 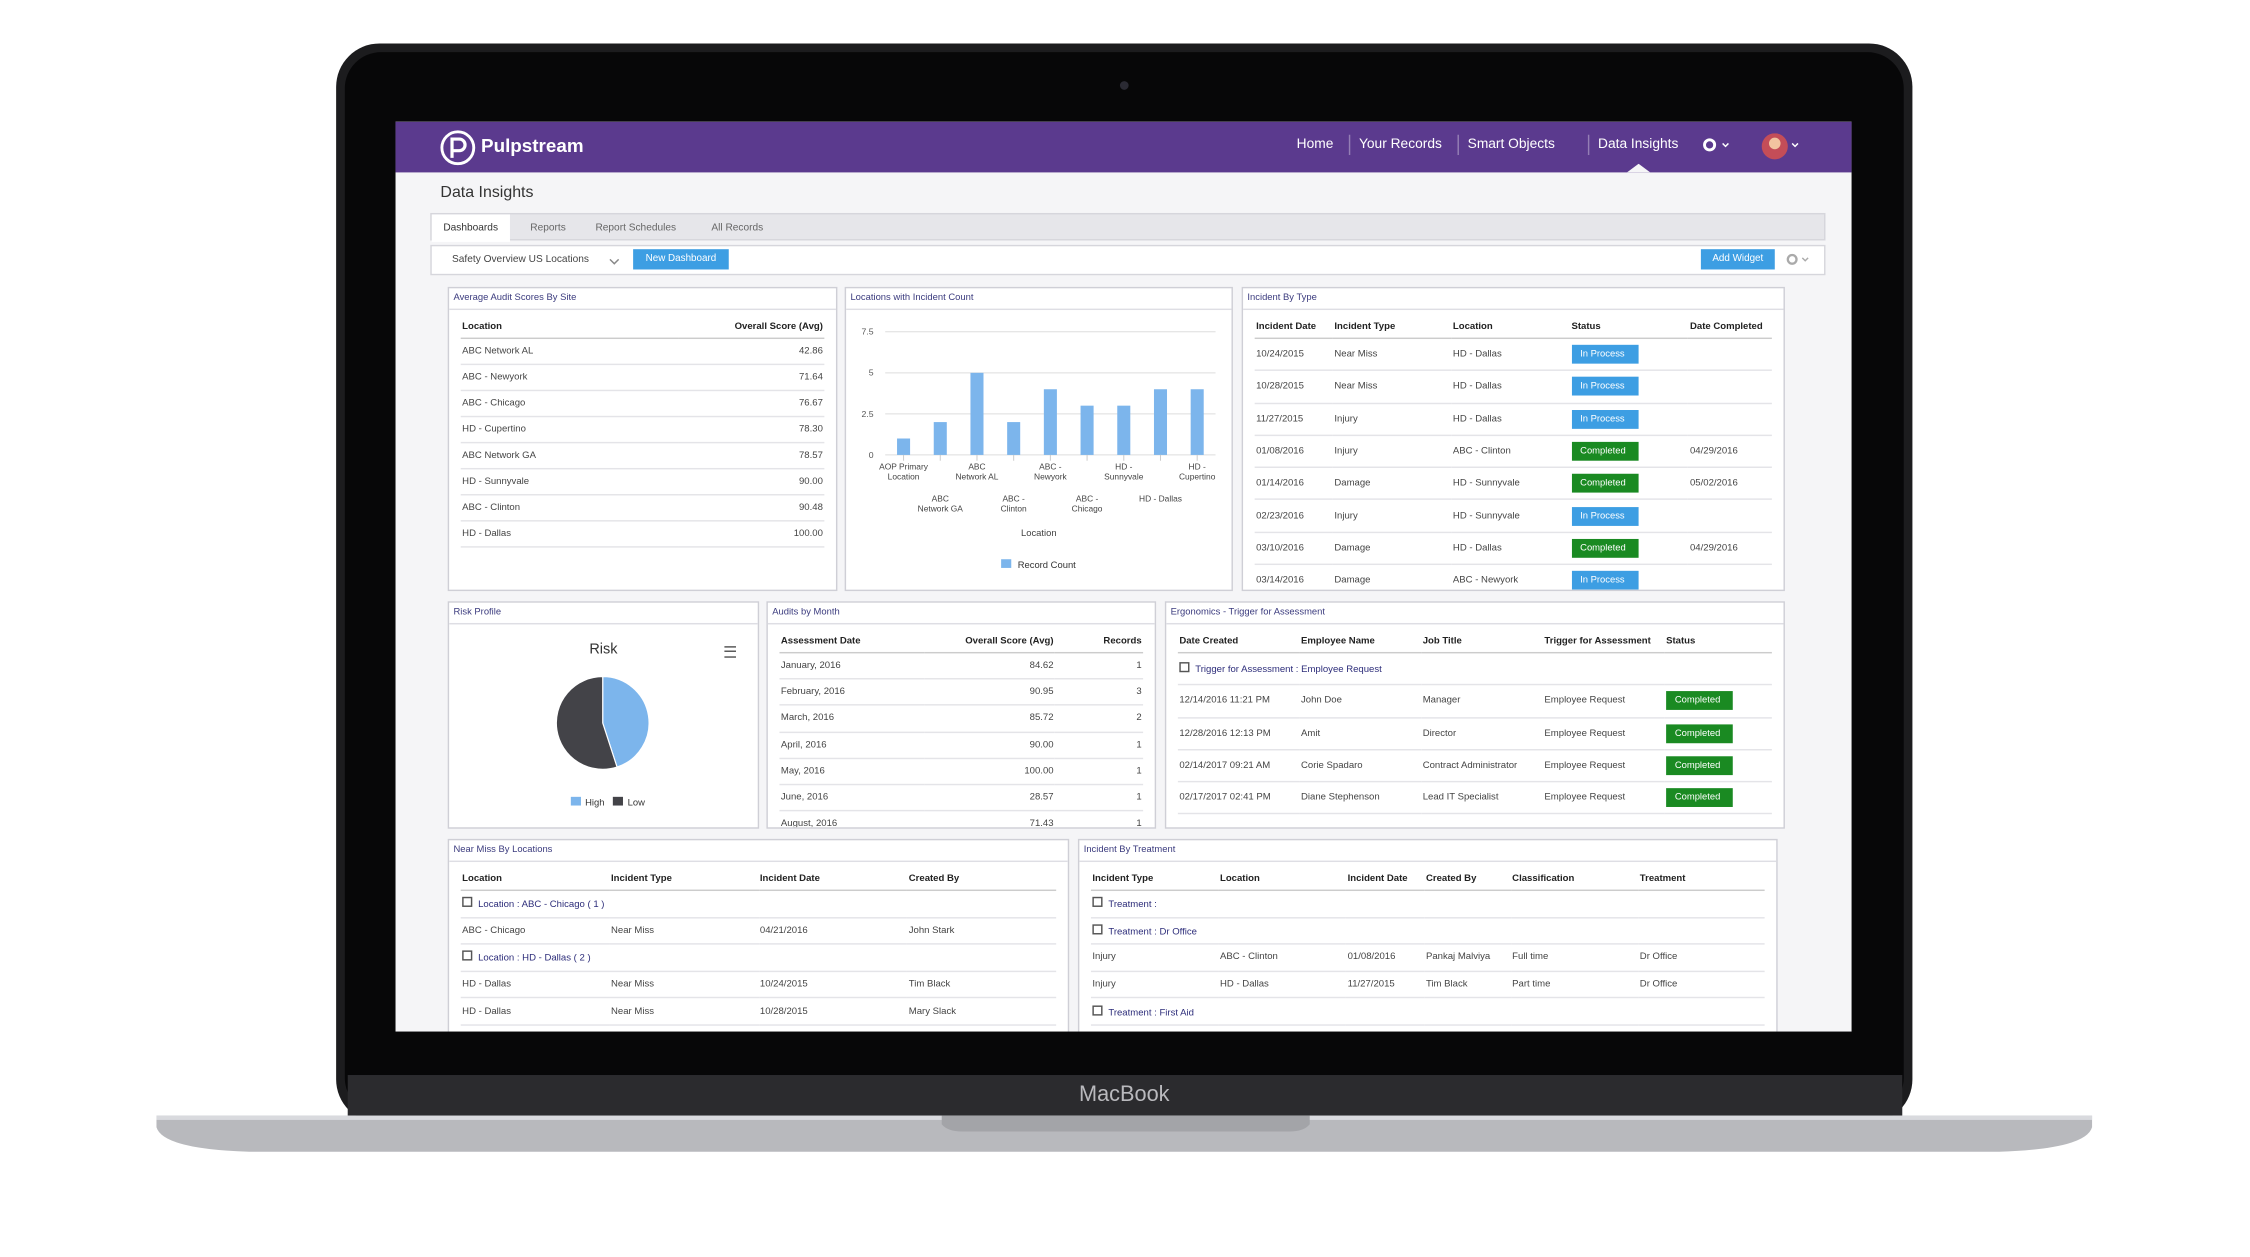 I want to click on tab: Reports, so click(x=548, y=228).